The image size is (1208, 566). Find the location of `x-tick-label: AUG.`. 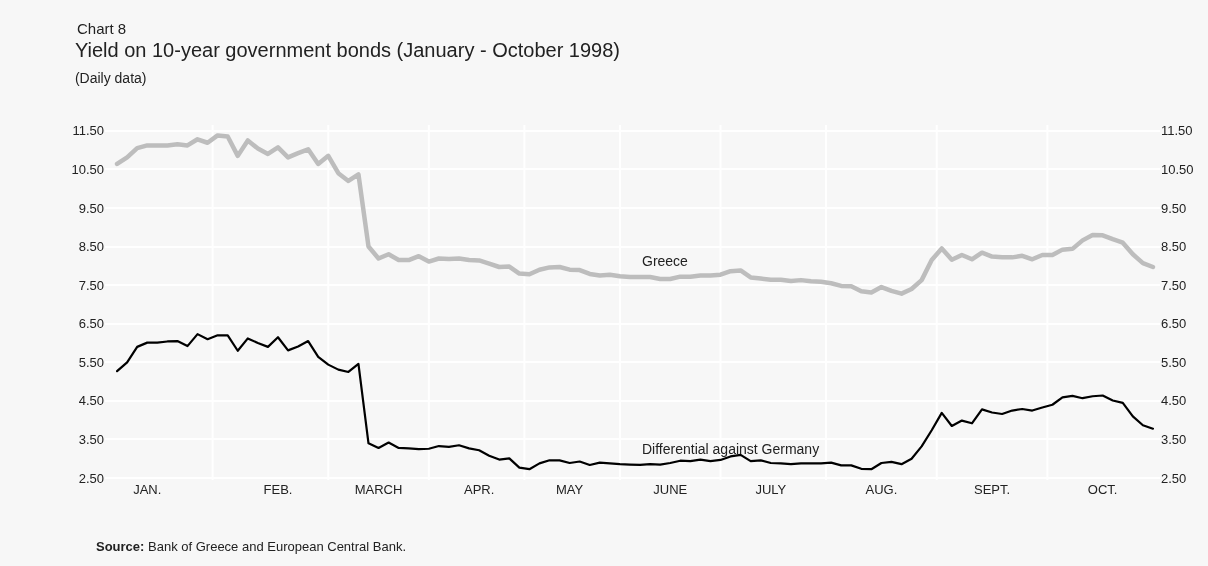

x-tick-label: AUG. is located at coordinates (881, 489).